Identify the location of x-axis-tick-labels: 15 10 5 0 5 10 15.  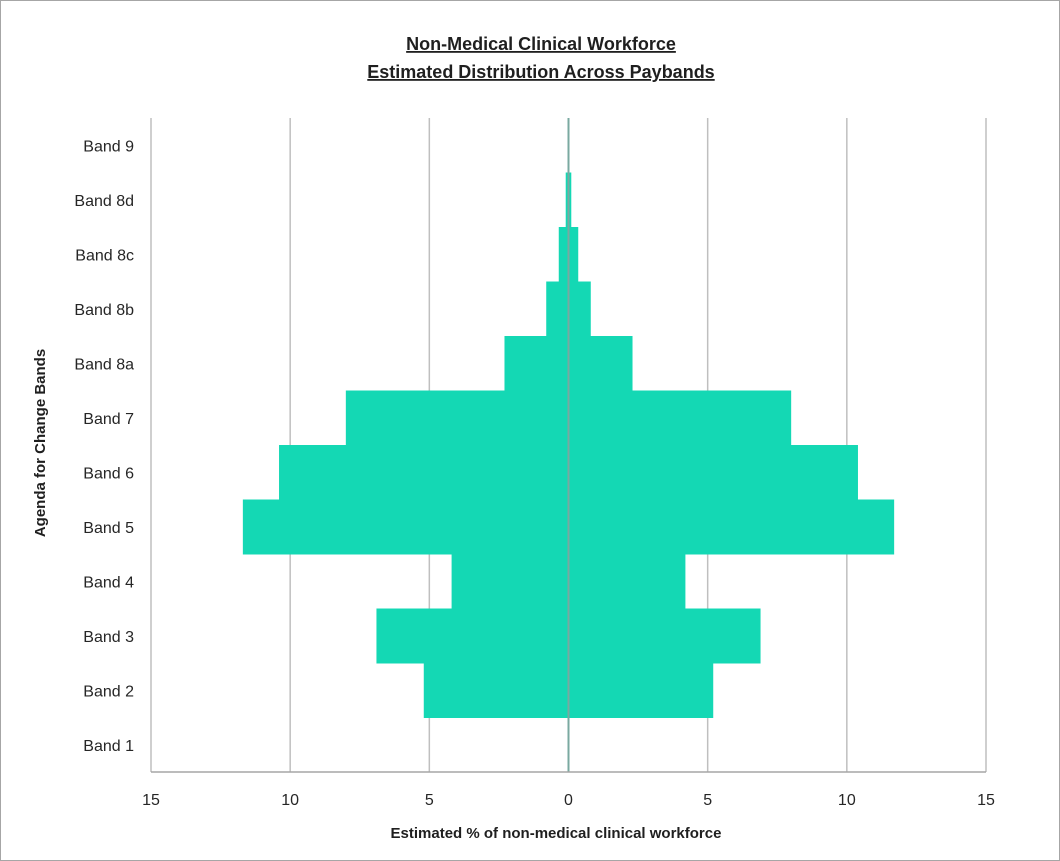
(568, 800).